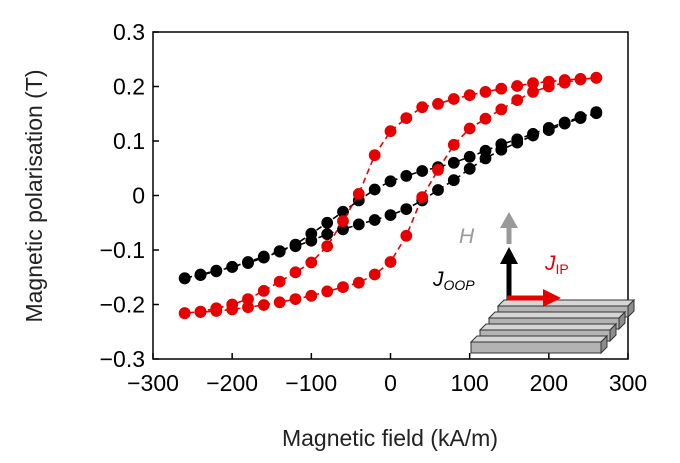 The image size is (680, 463). I want to click on x-tick-label: 200, so click(549, 383).